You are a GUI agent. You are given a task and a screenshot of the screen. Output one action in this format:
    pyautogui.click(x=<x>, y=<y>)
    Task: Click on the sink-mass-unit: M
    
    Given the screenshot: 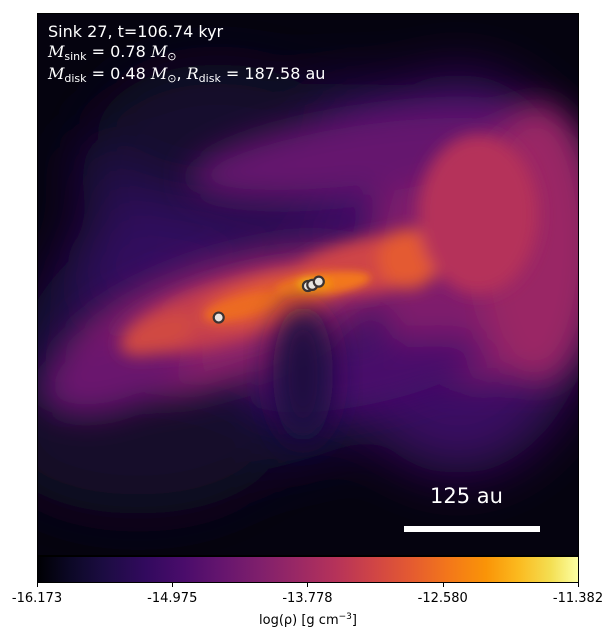 What is the action you would take?
    pyautogui.click(x=159, y=51)
    